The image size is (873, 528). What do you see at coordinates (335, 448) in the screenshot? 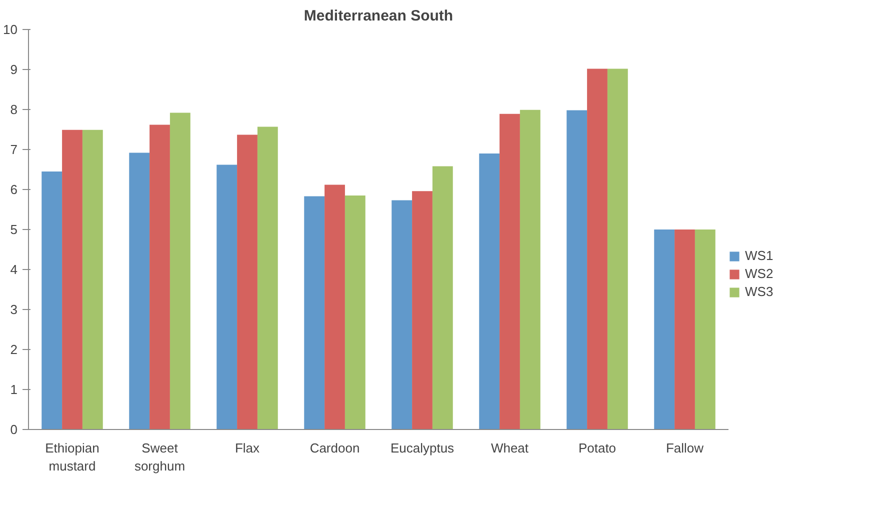
I see `x-tick-label: Cardoon` at bounding box center [335, 448].